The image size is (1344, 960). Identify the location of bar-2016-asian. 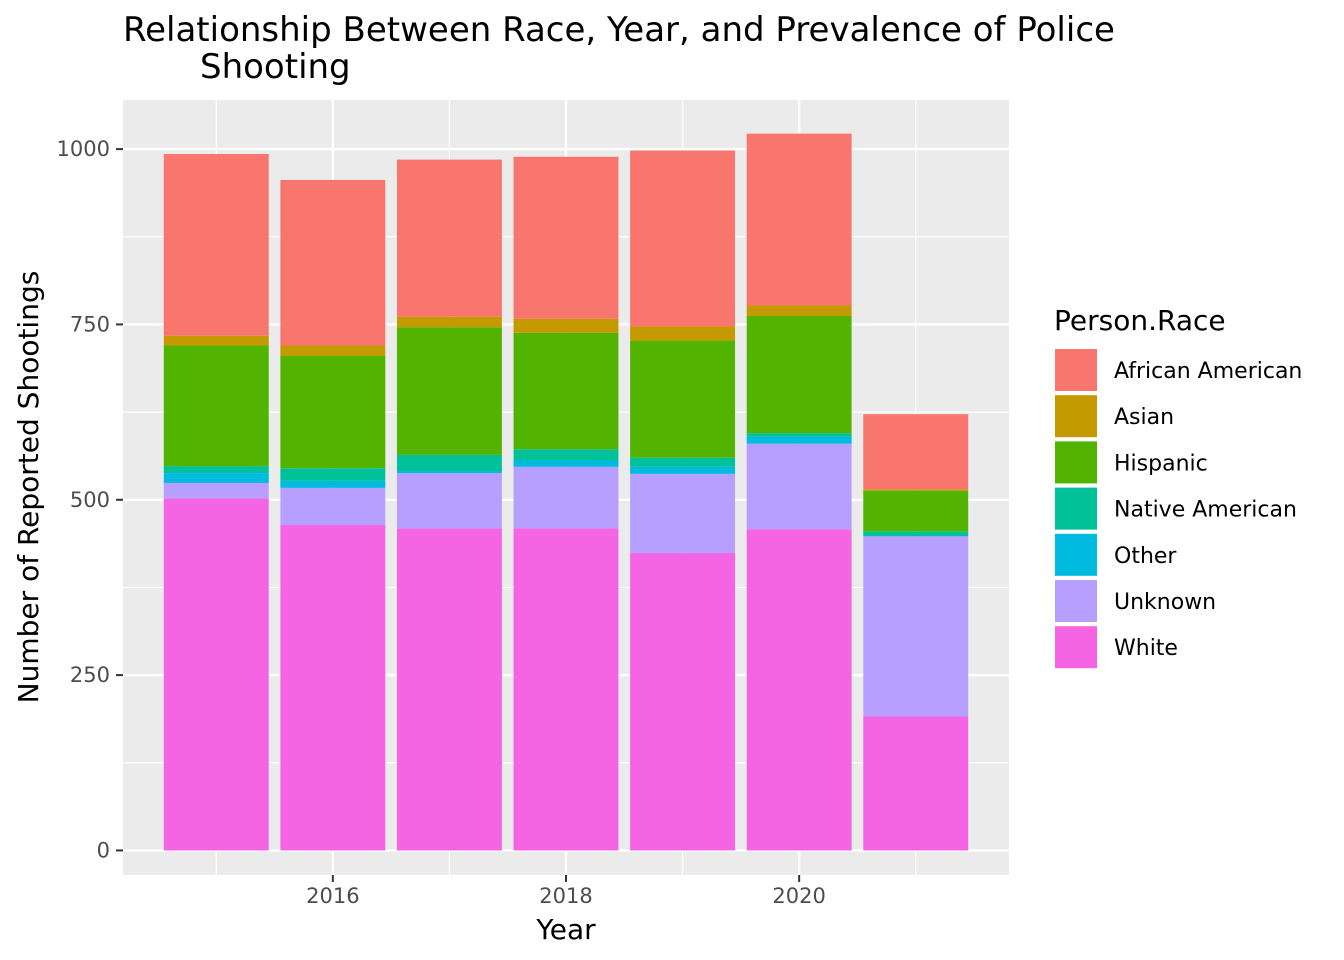
(333, 350).